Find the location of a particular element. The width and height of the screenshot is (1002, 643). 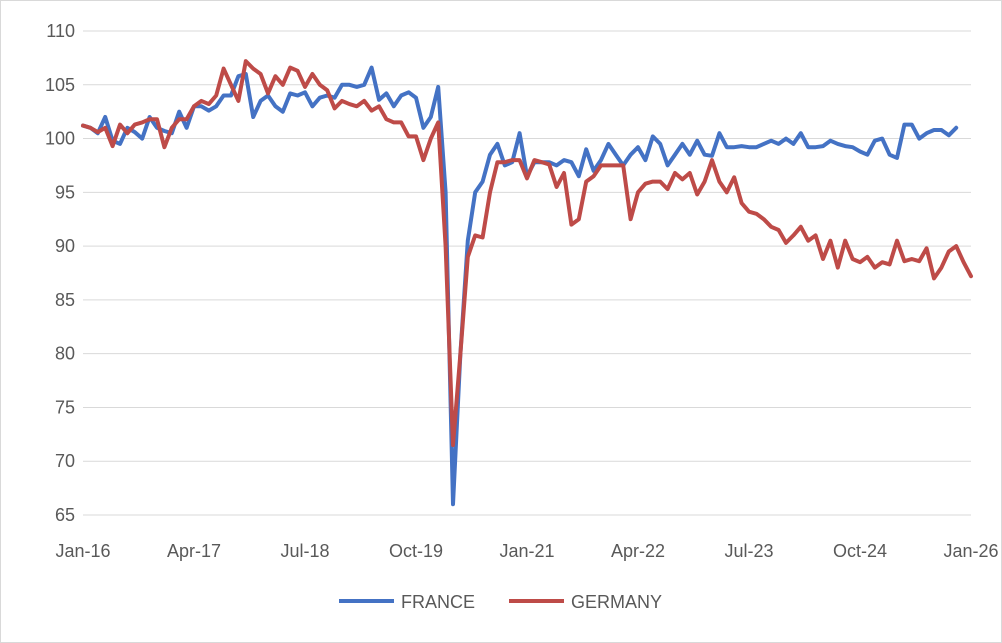

x-tick-label: Jan-26 is located at coordinates (970, 551).